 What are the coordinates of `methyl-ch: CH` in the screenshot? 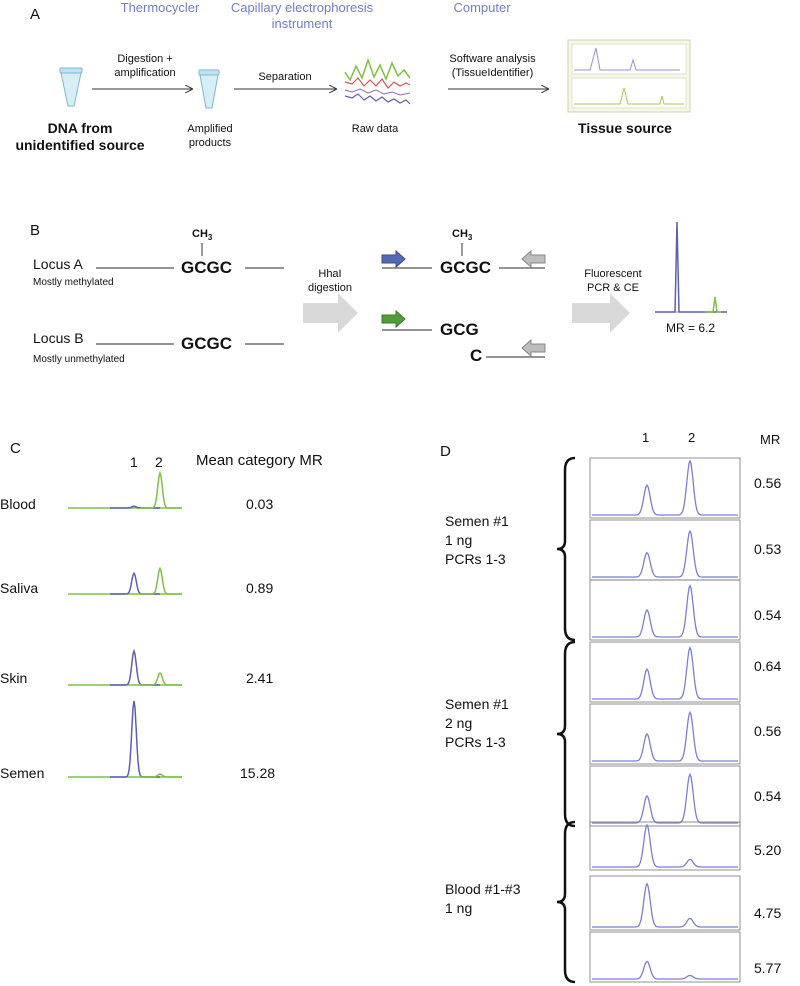 It's located at (200, 234).